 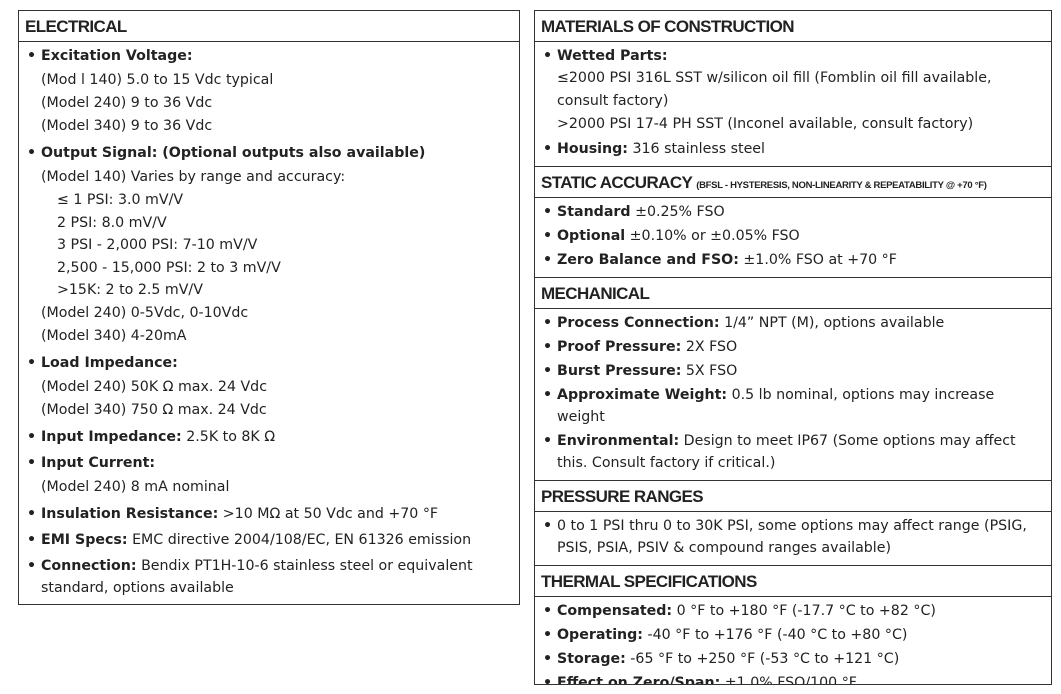 What do you see at coordinates (109, 362) in the screenshot?
I see `spec-label: Load Impedance:` at bounding box center [109, 362].